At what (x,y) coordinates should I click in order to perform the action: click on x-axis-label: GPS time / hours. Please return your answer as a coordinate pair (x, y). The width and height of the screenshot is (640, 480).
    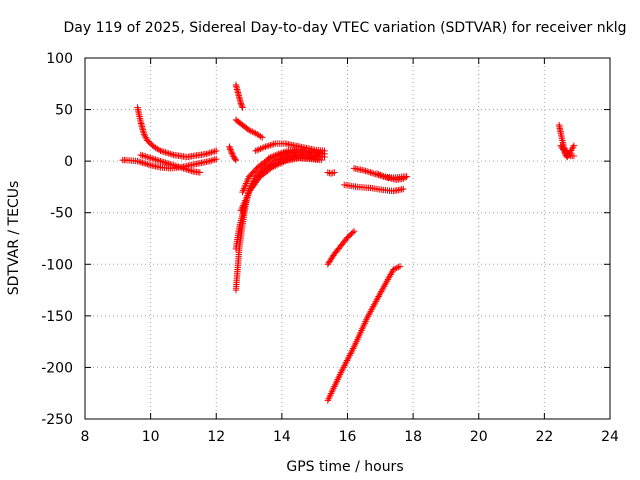
    Looking at the image, I should click on (344, 467).